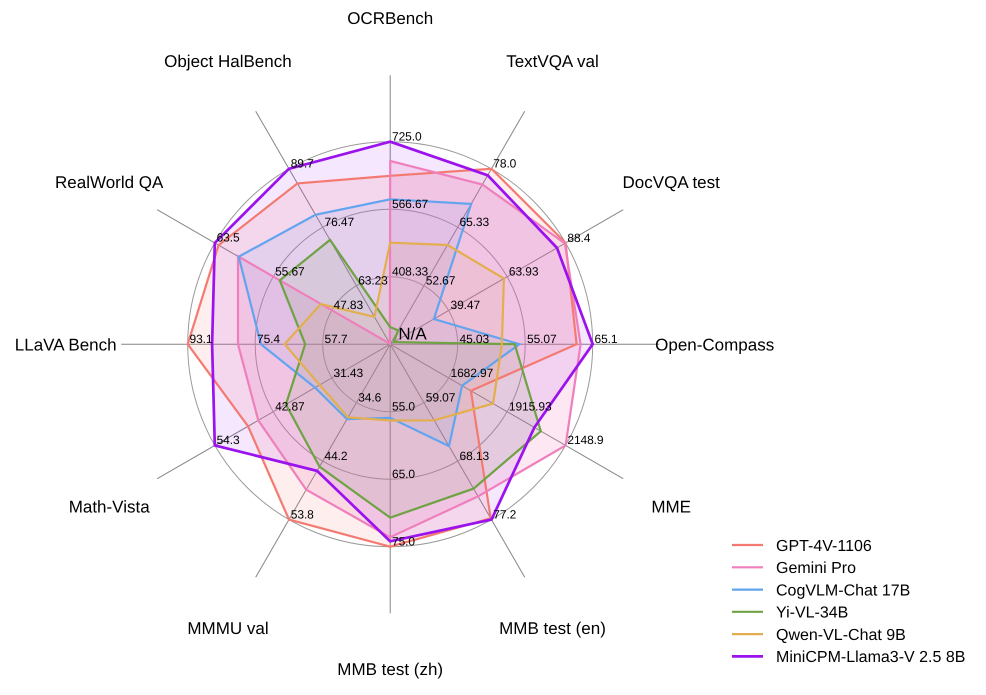 Image resolution: width=986 pixels, height=695 pixels. I want to click on svg-text: 1915.93, so click(530, 407).